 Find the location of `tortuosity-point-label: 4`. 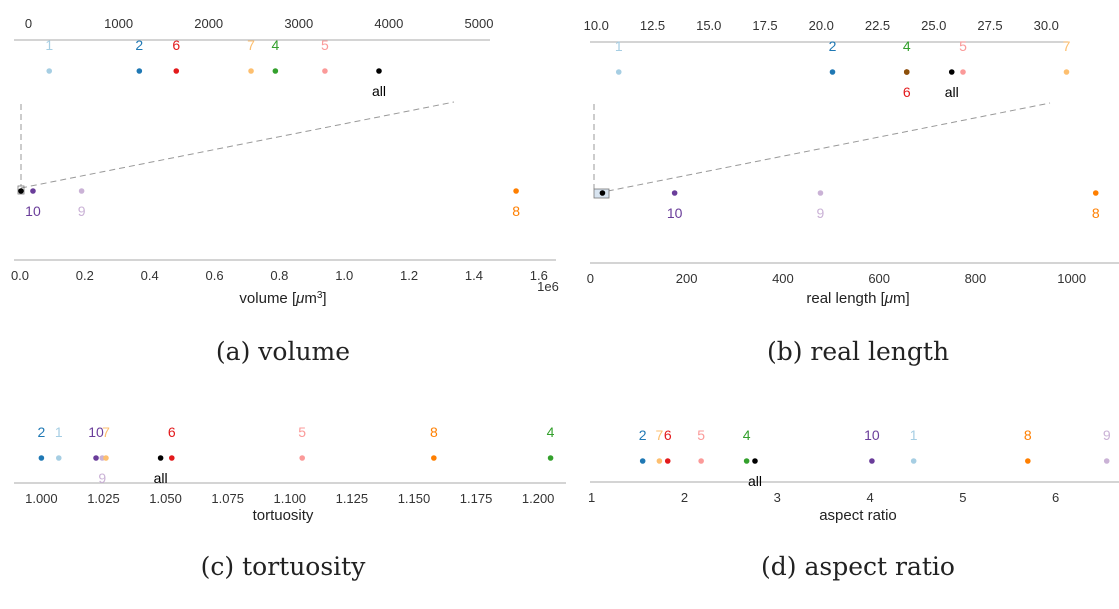

tortuosity-point-label: 4 is located at coordinates (551, 432).